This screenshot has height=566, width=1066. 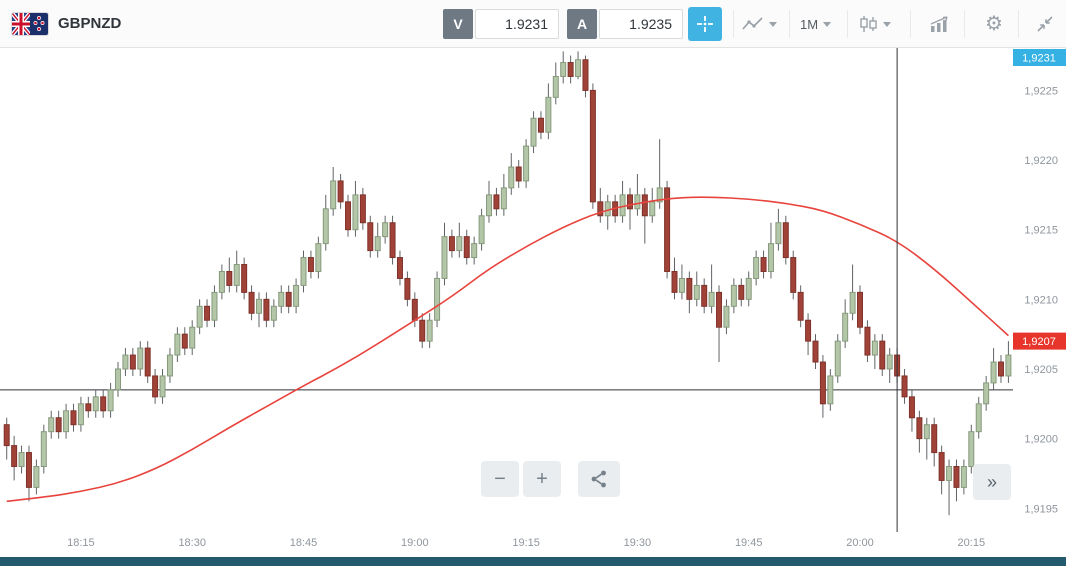 I want to click on collapse-icon, so click(x=1045, y=24).